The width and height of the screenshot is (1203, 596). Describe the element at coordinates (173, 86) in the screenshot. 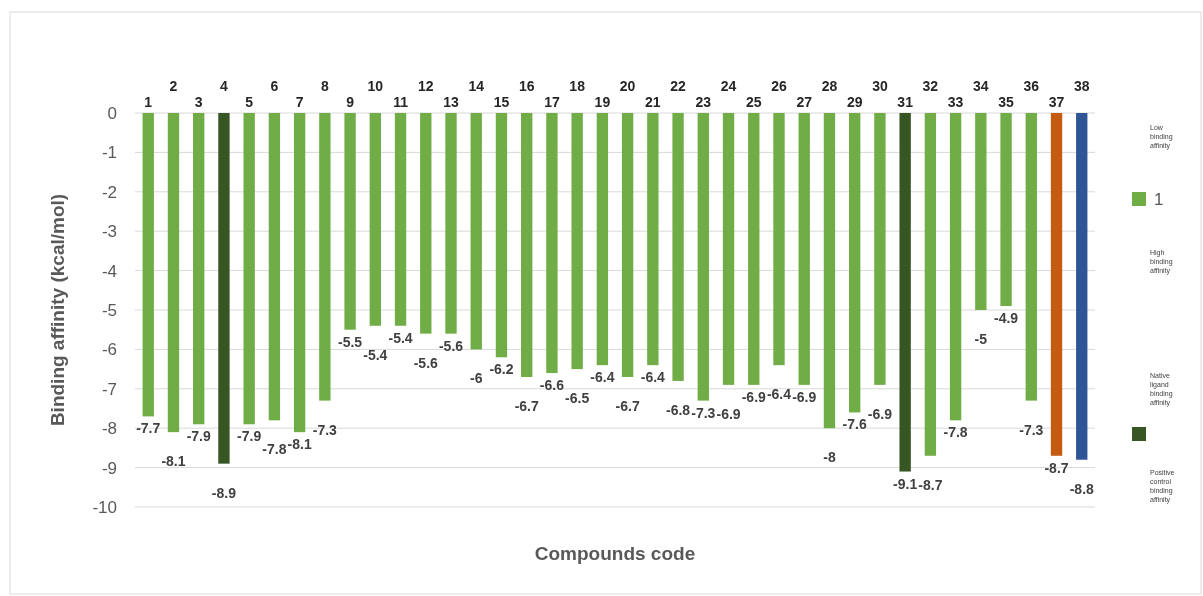

I see `x-tick-label: 2` at that location.